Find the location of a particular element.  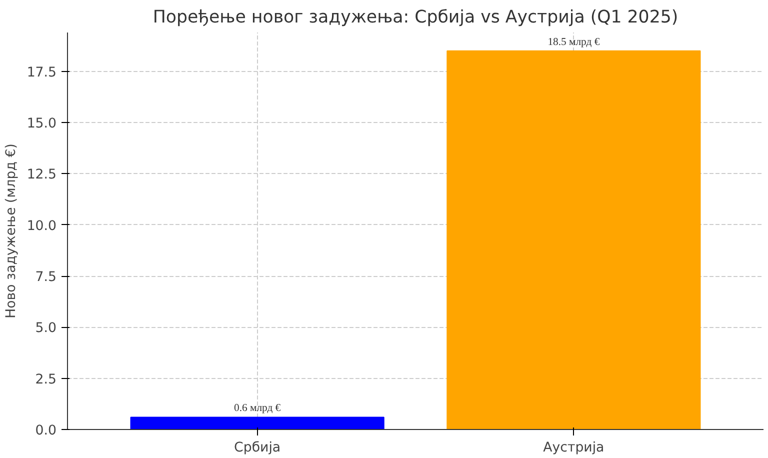

x-tick-label: Србија is located at coordinates (257, 448).